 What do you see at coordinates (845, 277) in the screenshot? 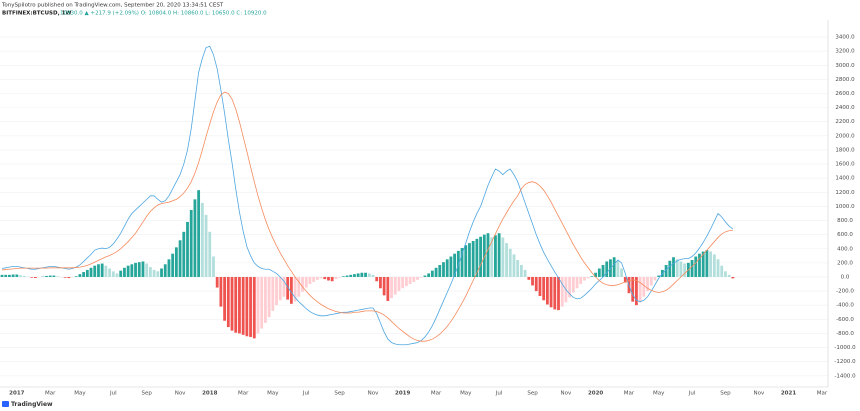
I see `y-tick-label: 0.0` at bounding box center [845, 277].